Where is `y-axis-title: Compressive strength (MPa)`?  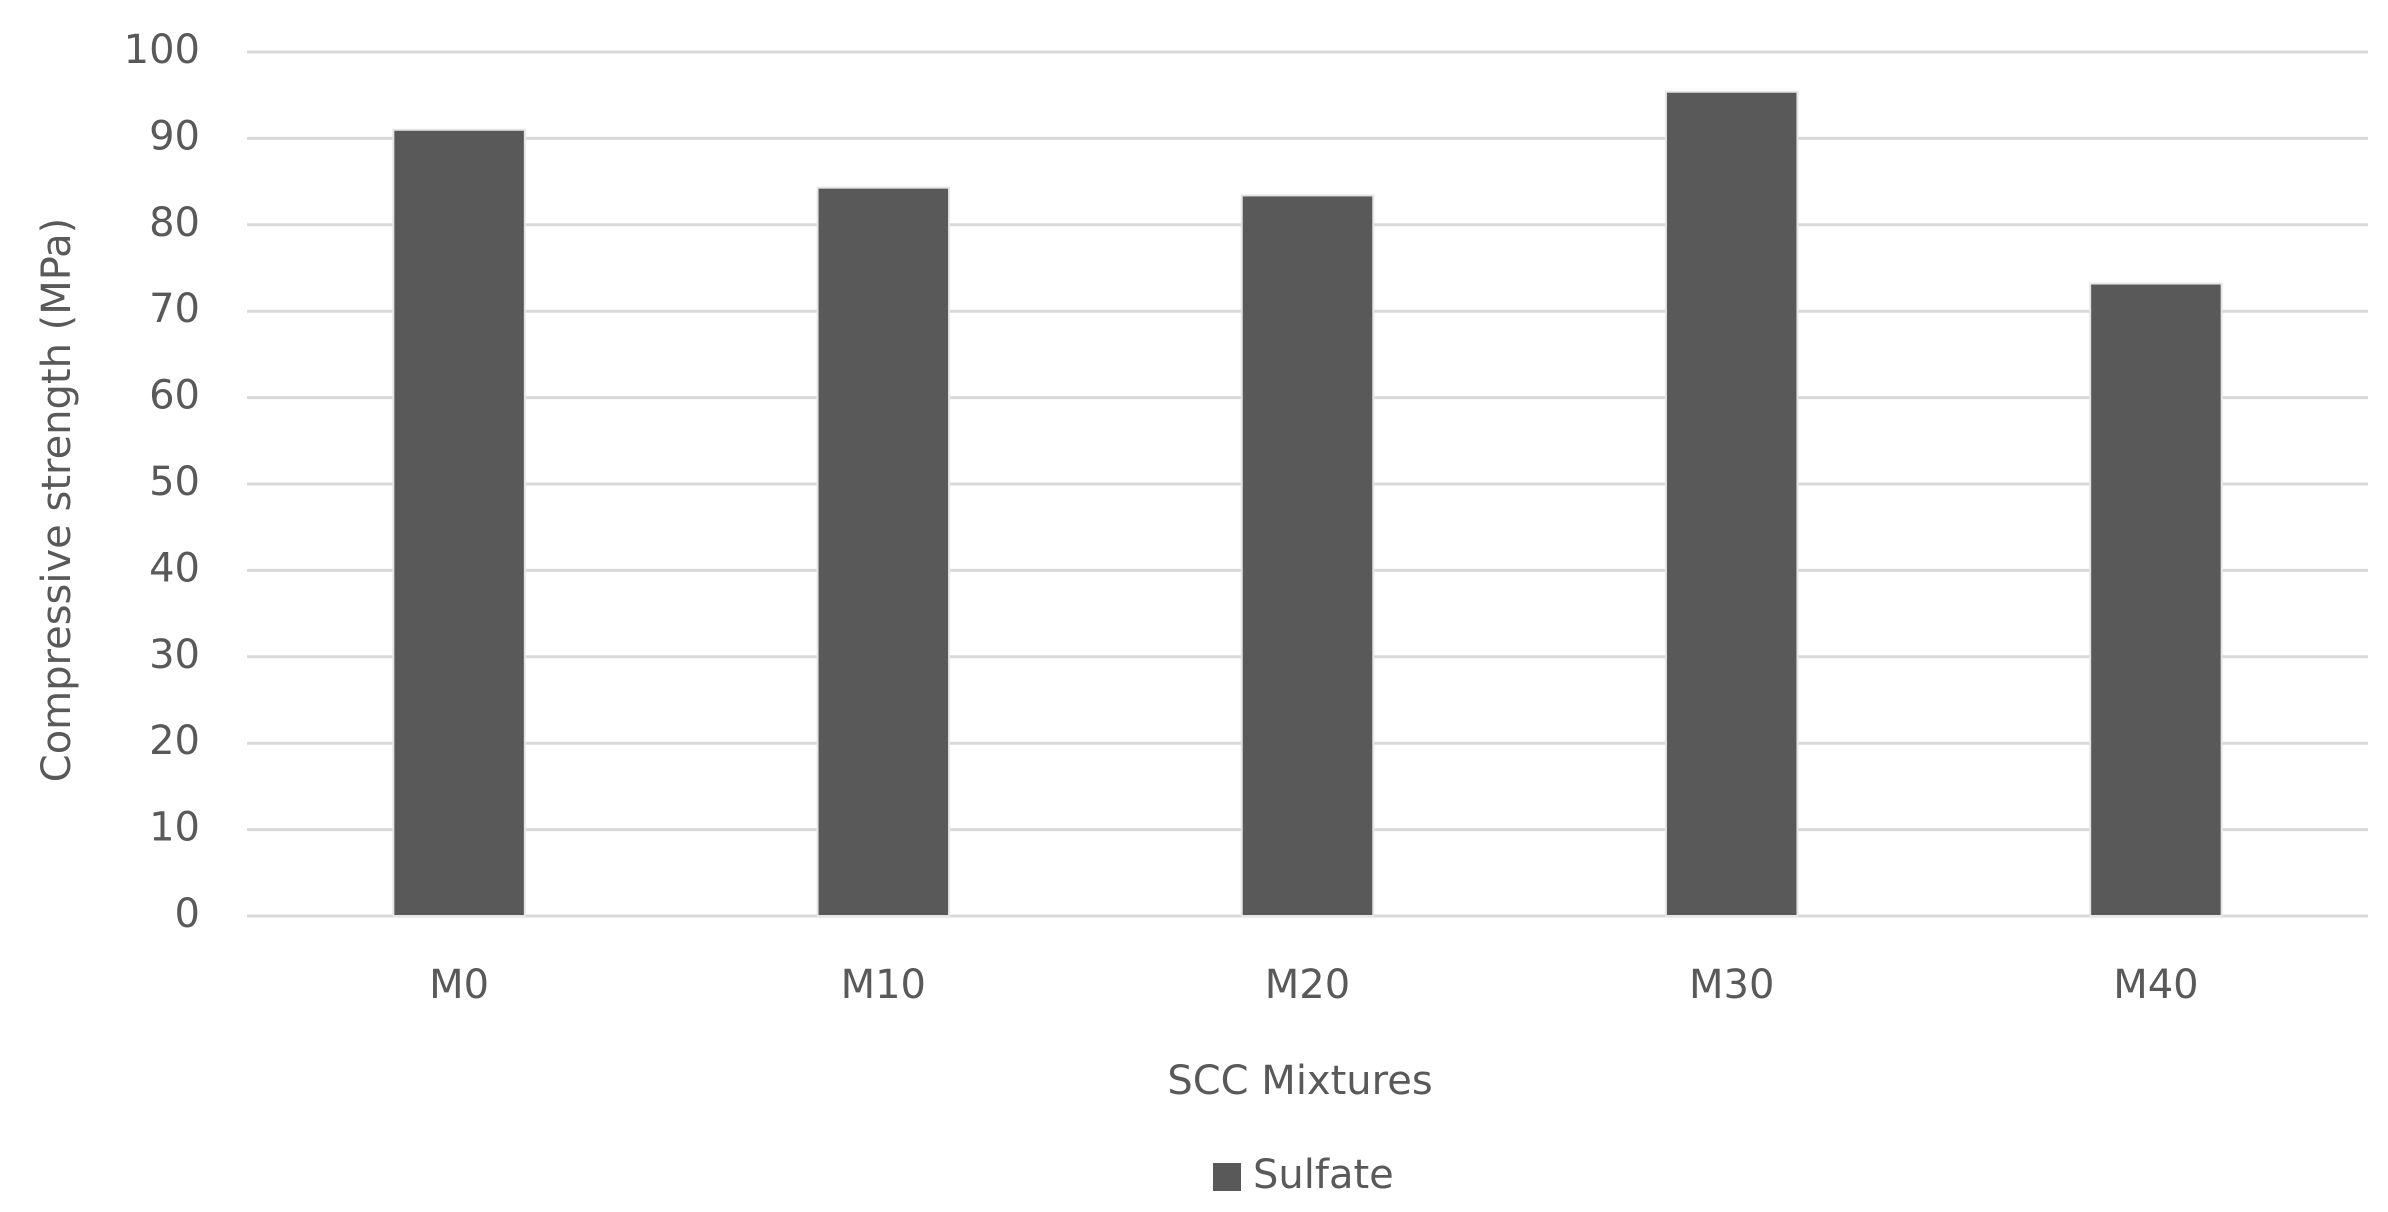 y-axis-title: Compressive strength (MPa) is located at coordinates (57, 500).